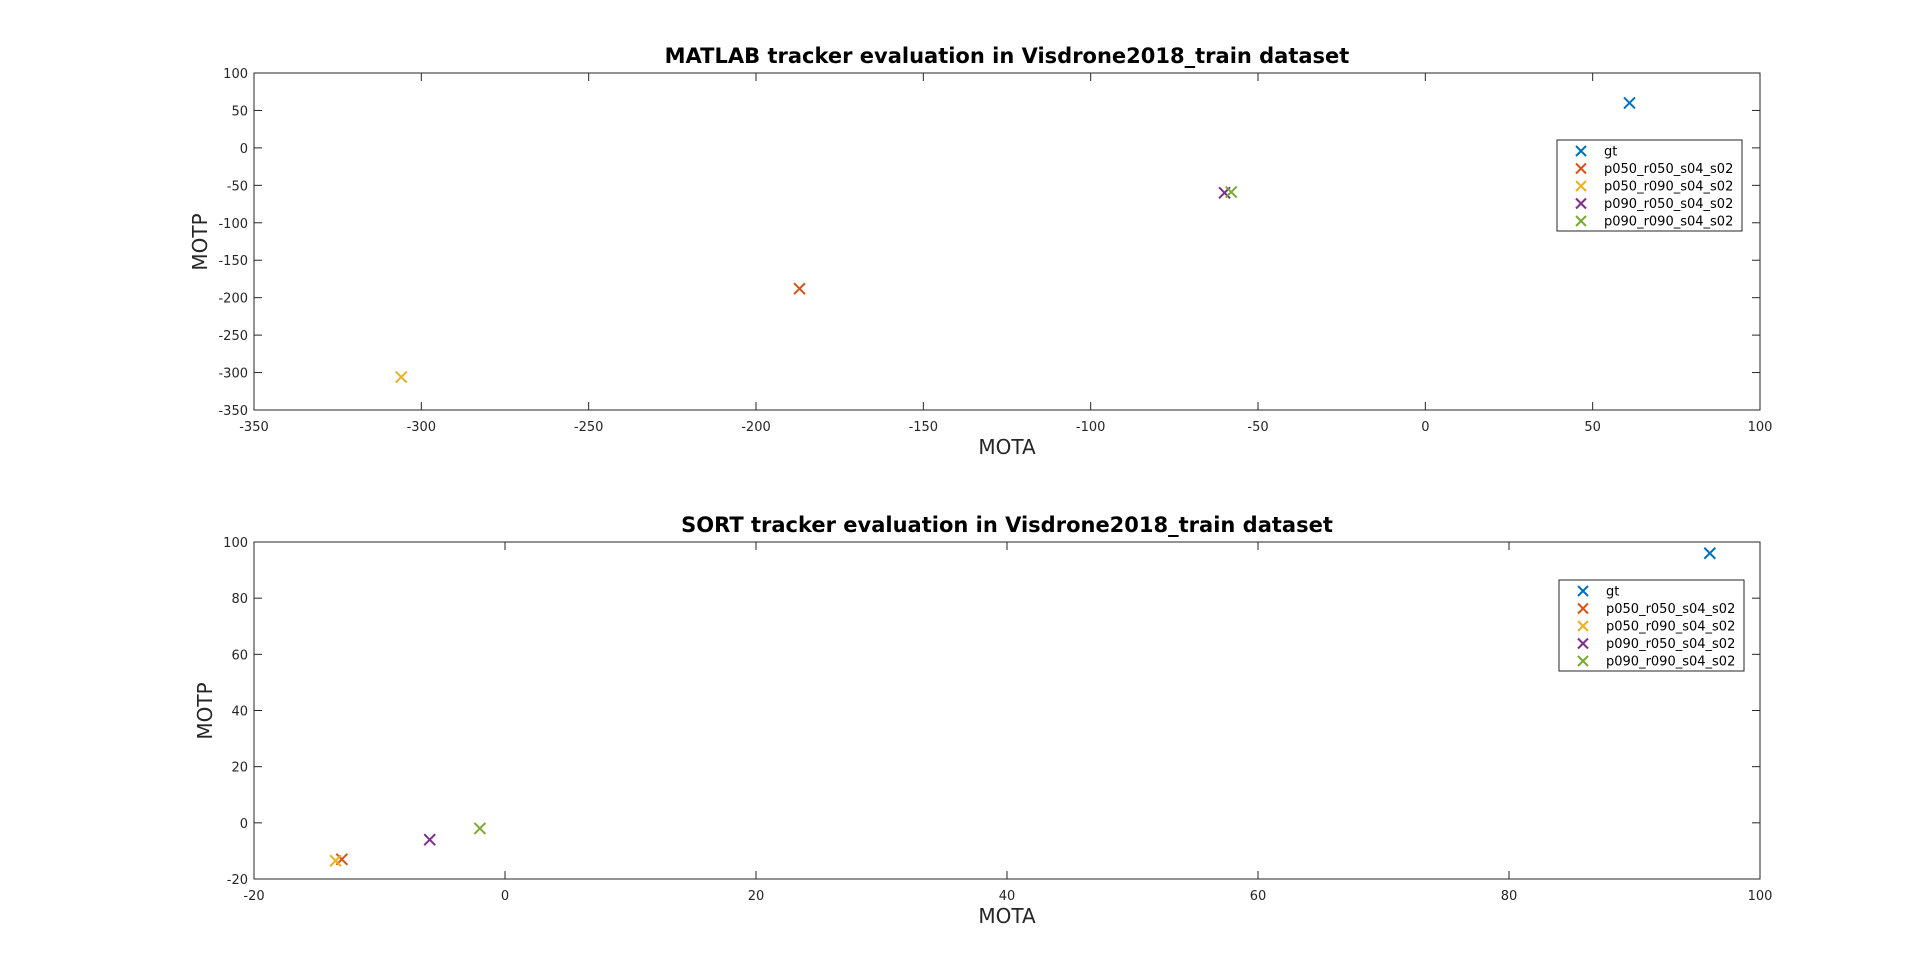 The image size is (1920, 976). What do you see at coordinates (239, 768) in the screenshot?
I see `y-tick-label: 20` at bounding box center [239, 768].